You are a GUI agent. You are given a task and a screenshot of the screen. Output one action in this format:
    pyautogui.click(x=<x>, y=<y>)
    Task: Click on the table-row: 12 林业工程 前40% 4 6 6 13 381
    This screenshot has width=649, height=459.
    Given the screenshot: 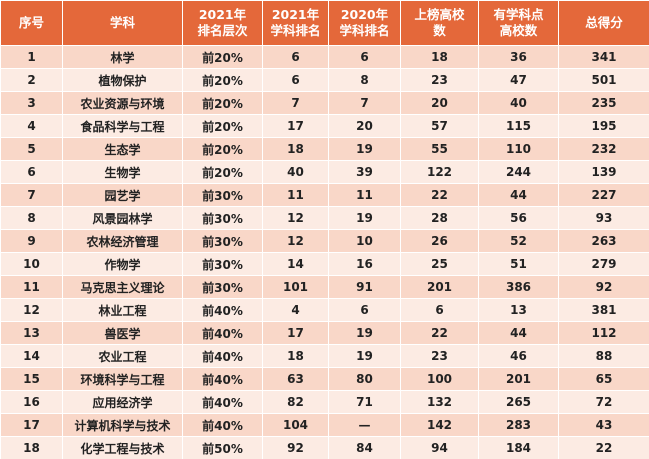 What is the action you would take?
    pyautogui.click(x=324, y=310)
    